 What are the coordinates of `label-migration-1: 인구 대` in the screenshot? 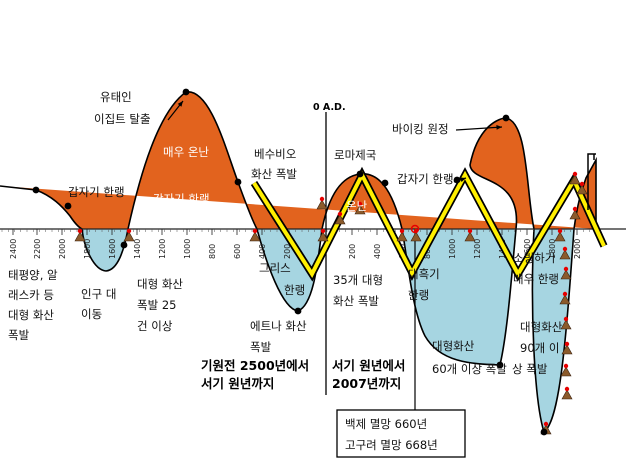 It's located at (98, 294).